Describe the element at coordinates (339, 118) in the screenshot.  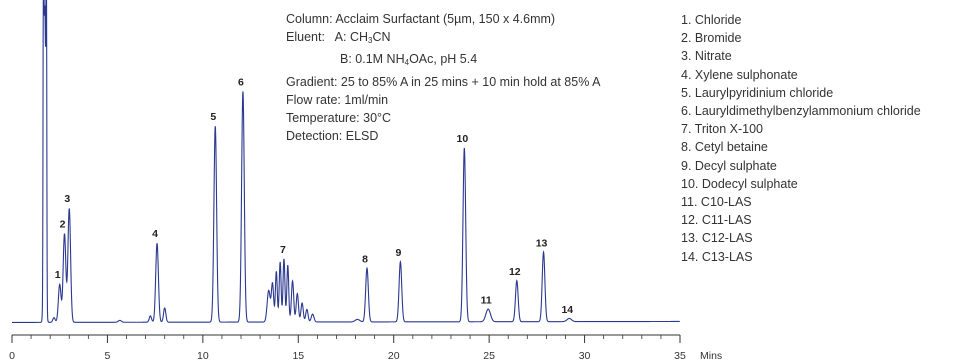
I see `temperature-condition: Temperature: 30°C` at that location.